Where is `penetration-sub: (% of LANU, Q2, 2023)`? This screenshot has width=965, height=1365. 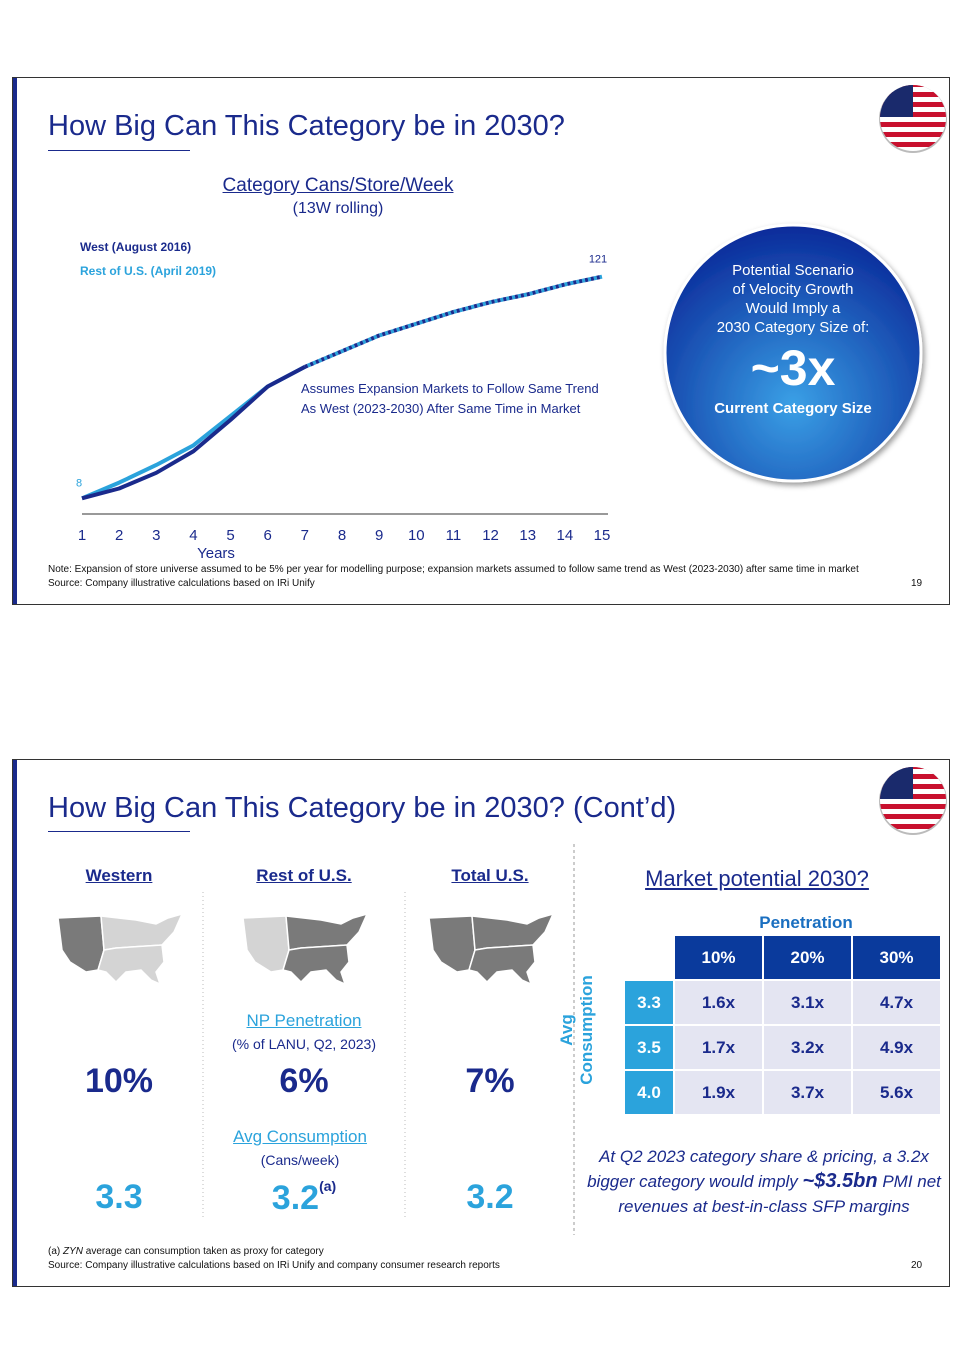
penetration-sub: (% of LANU, Q2, 2023) is located at coordinates (304, 1044).